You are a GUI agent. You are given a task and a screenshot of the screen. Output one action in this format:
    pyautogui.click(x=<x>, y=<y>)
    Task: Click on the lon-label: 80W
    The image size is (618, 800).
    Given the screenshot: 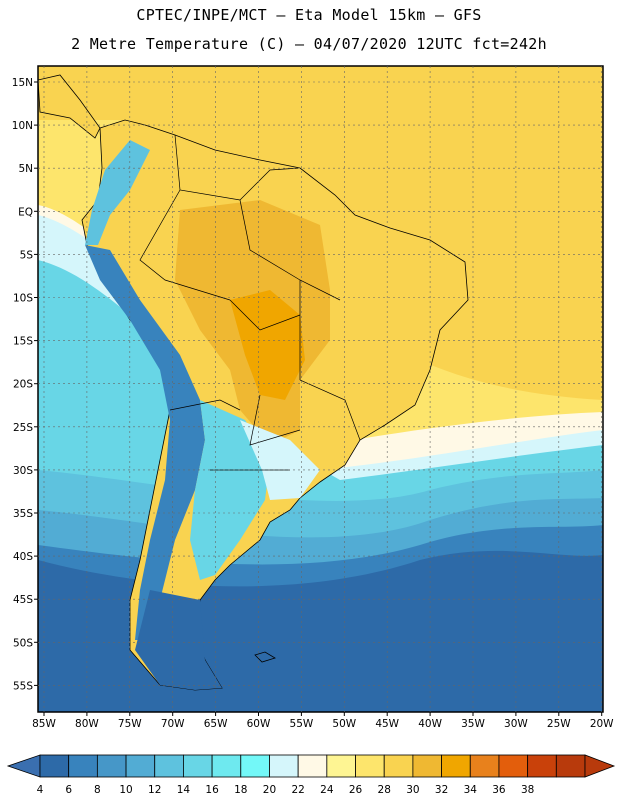 What is the action you would take?
    pyautogui.click(x=87, y=724)
    